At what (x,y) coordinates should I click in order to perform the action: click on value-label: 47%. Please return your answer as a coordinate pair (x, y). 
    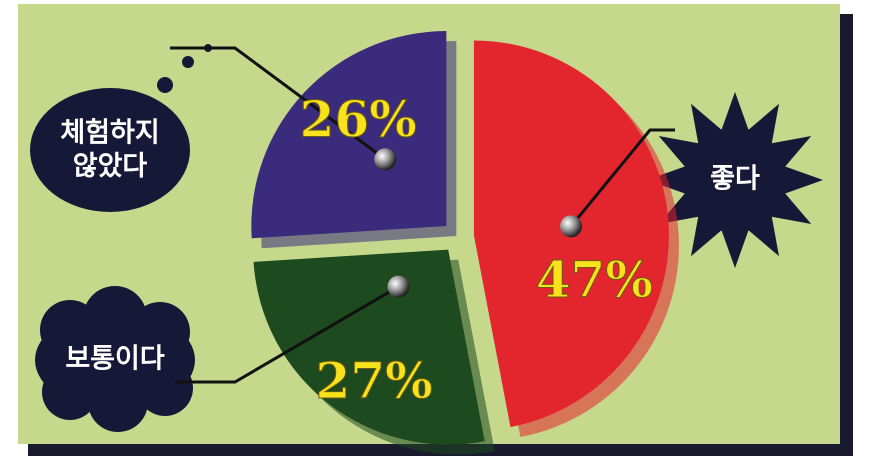
    Looking at the image, I should click on (594, 279).